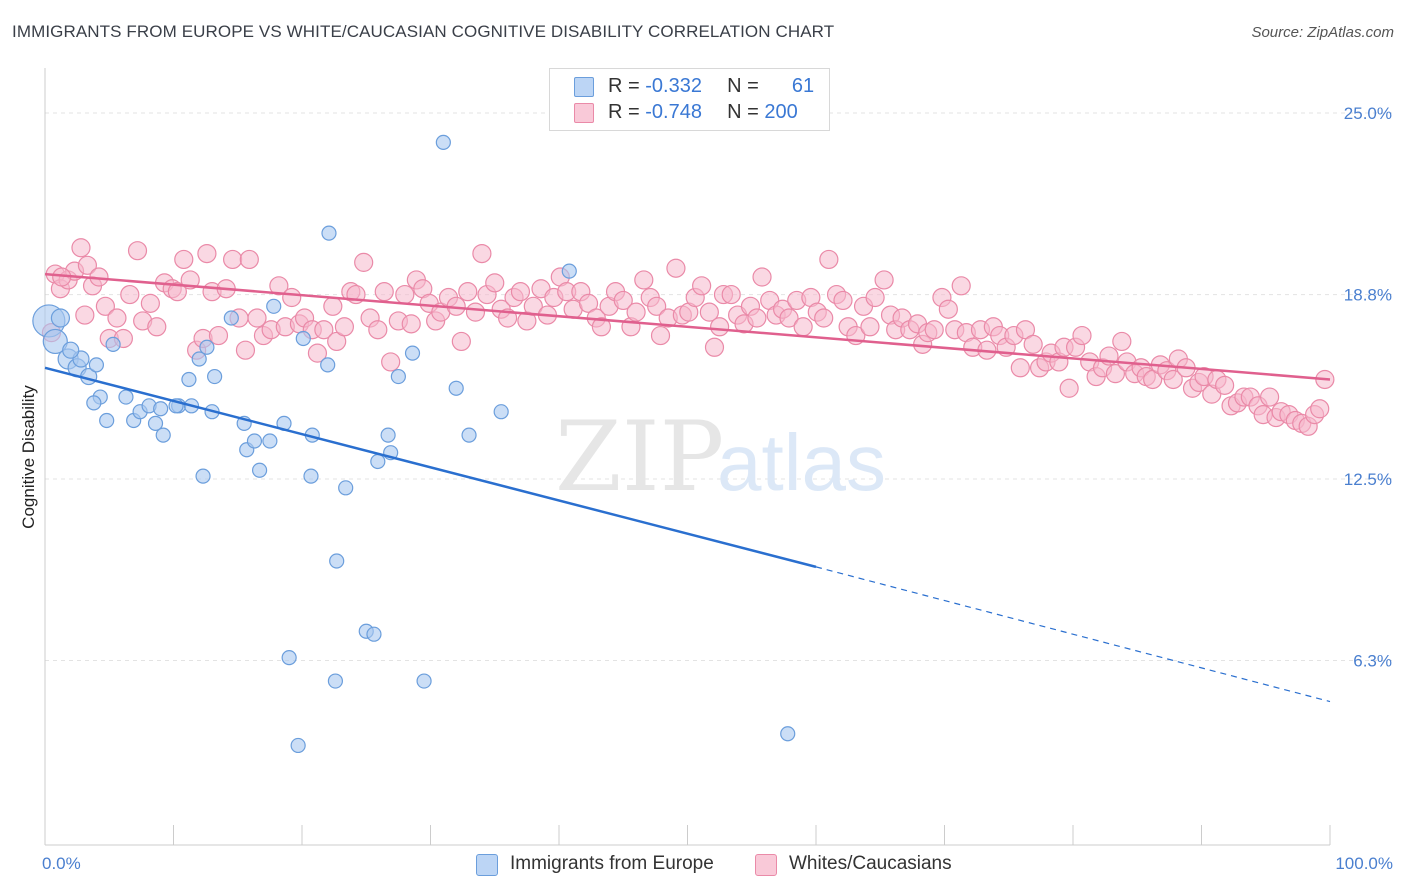  I want to click on watermark-zip: ZIP, so click(639, 457).